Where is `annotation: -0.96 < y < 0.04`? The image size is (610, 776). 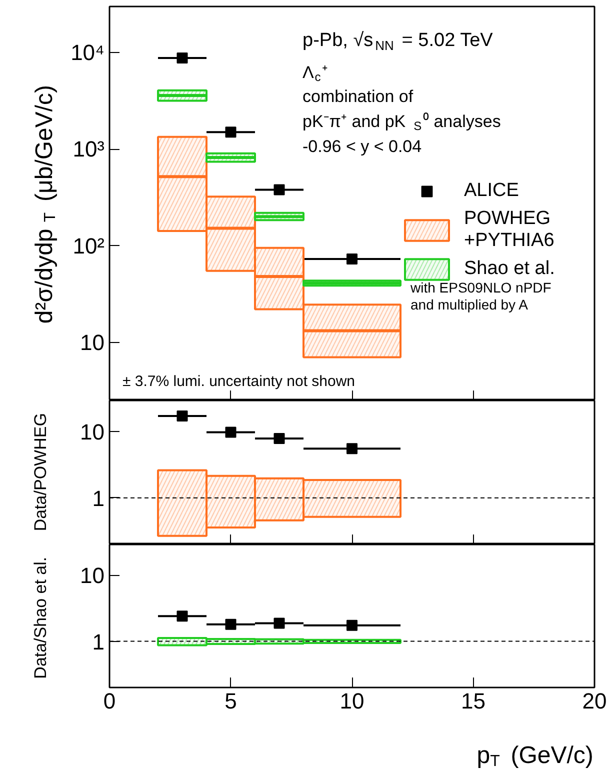 annotation: -0.96 < y < 0.04 is located at coordinates (362, 146).